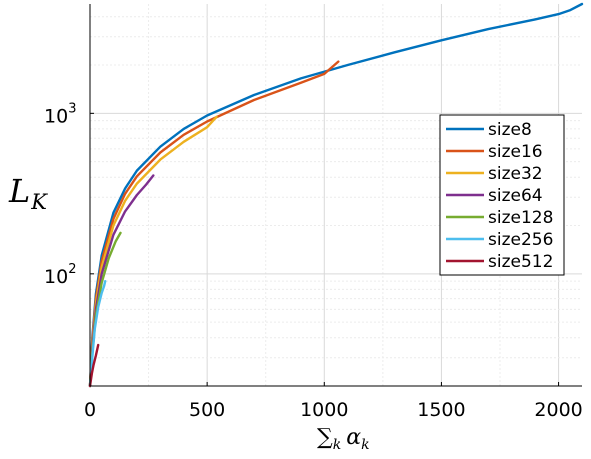  What do you see at coordinates (39, 202) in the screenshot?
I see `y-axis-label-subscript: K` at bounding box center [39, 202].